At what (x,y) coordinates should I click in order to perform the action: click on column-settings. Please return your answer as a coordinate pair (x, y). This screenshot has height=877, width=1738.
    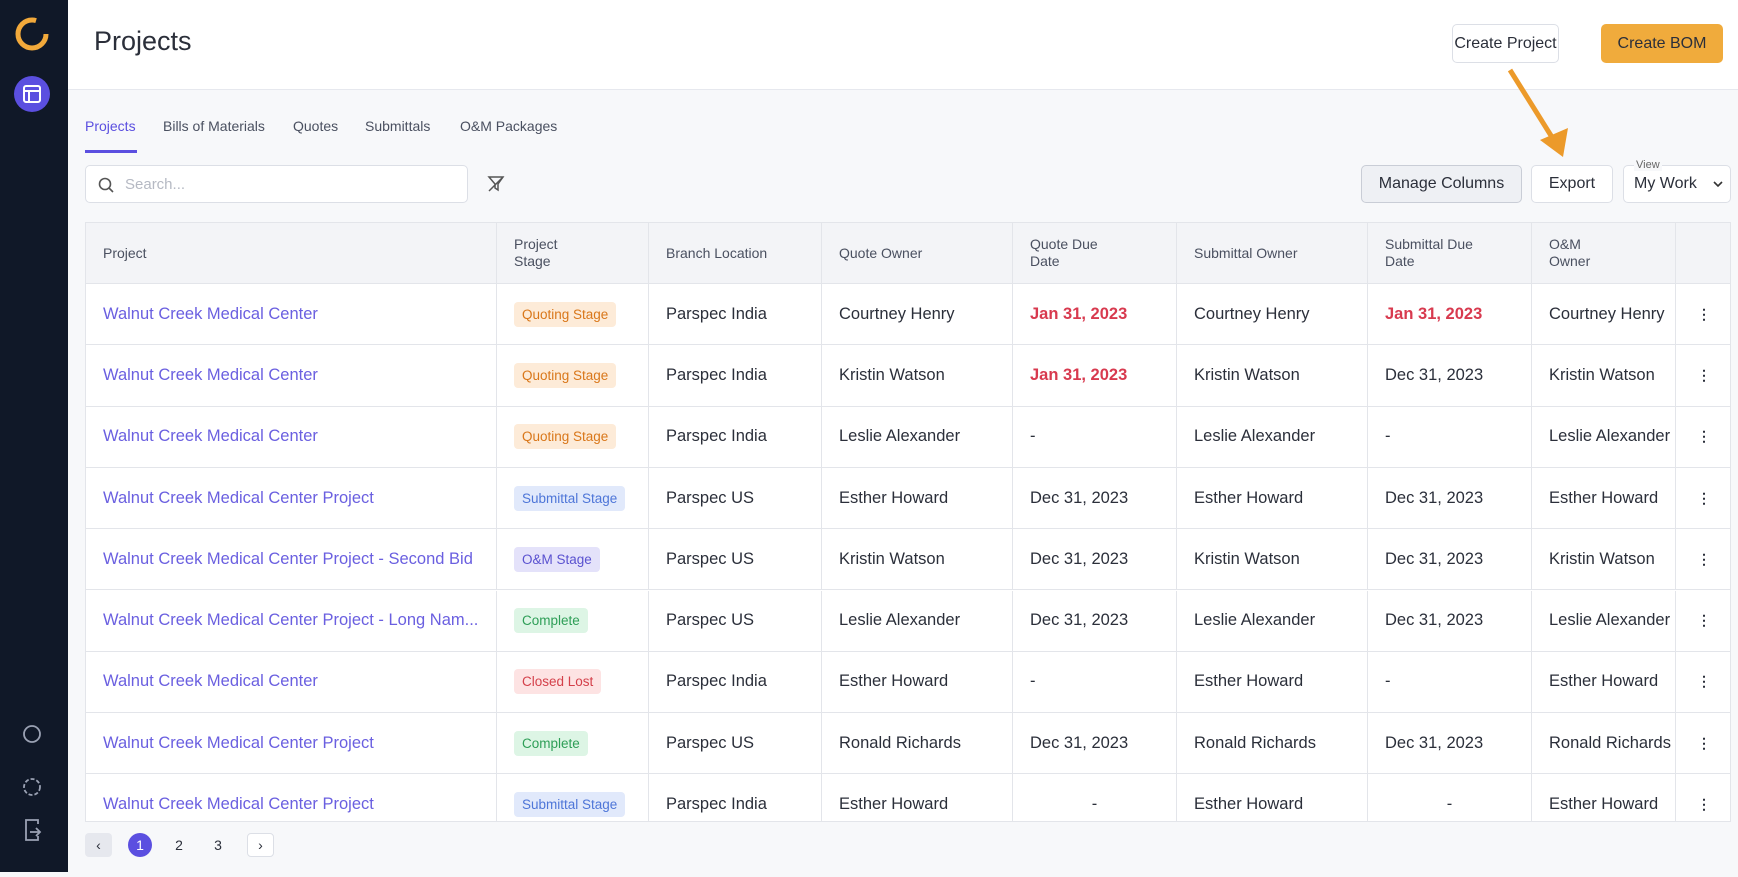
    Looking at the image, I should click on (1703, 253).